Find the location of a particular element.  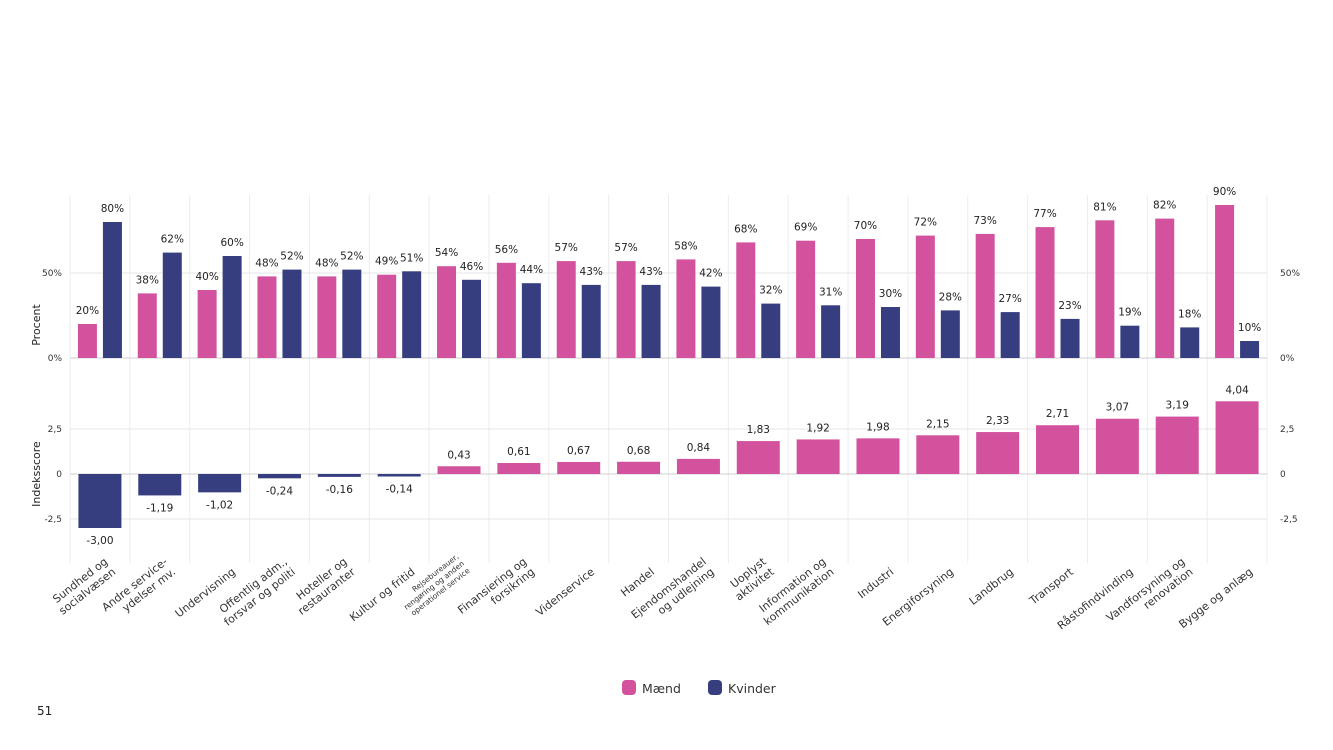

bottom-ytick-right: 0 is located at coordinates (1283, 475).